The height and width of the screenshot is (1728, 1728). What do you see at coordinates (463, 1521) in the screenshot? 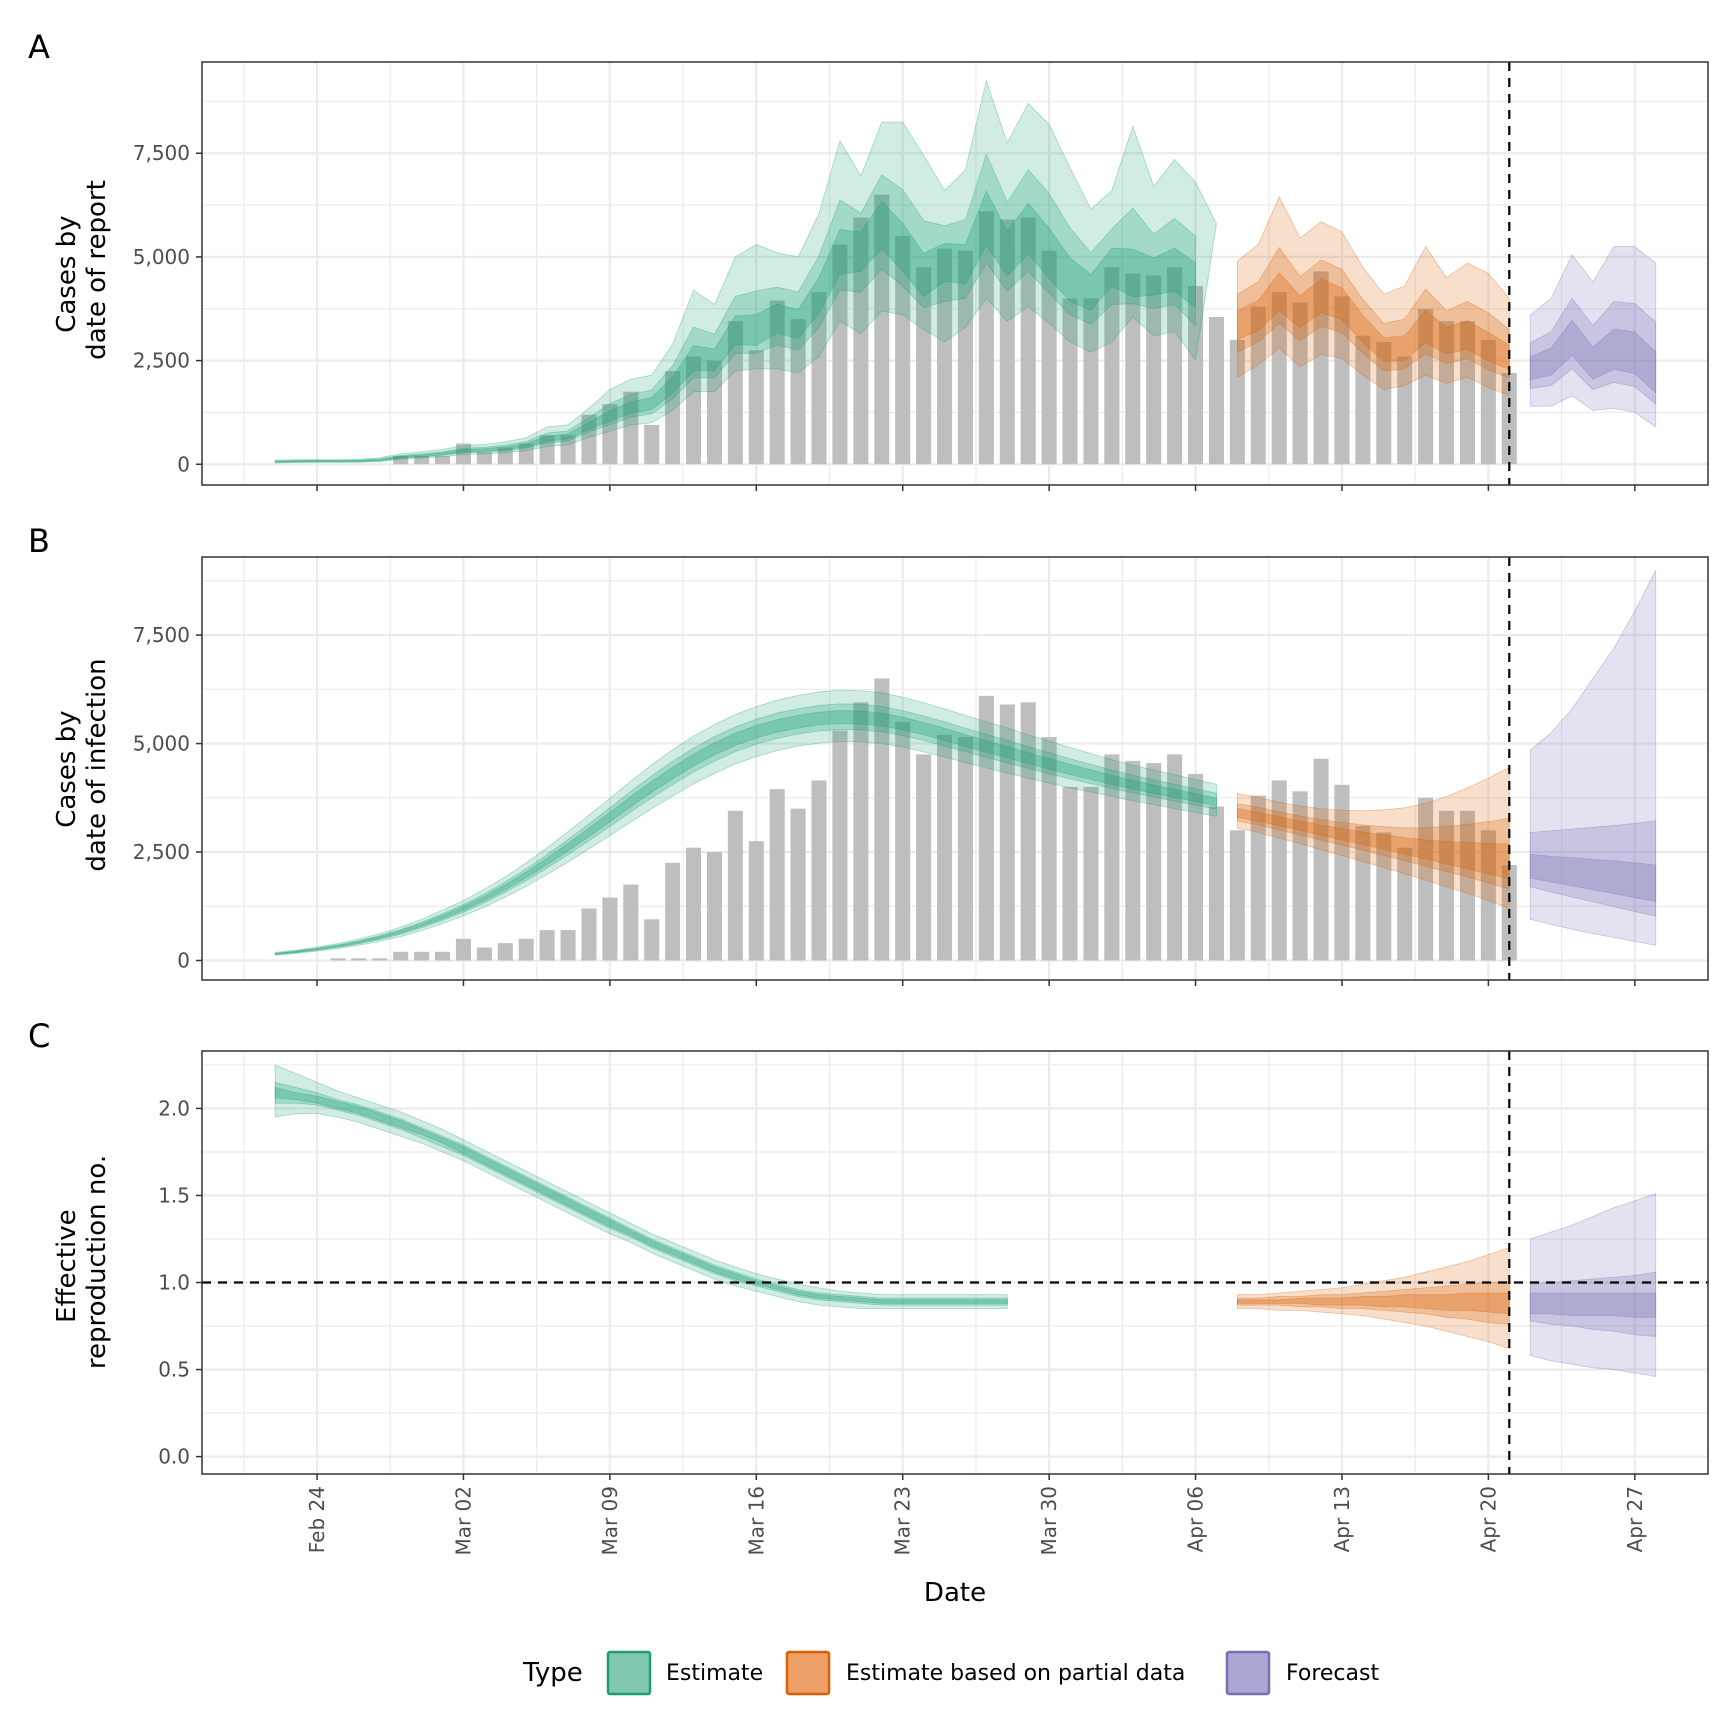
I see `x-tick-label: Mar 02` at bounding box center [463, 1521].